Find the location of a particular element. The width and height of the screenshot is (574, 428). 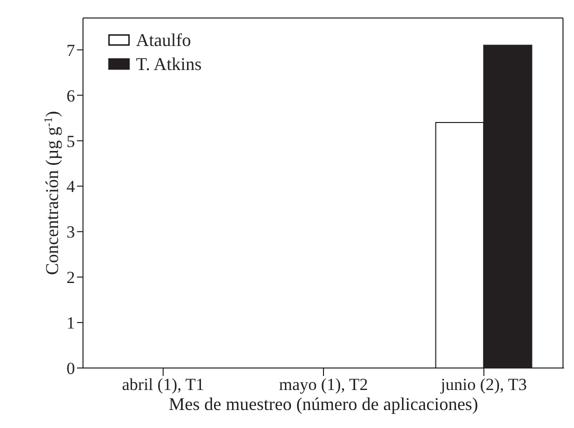

y-tick-label: 1 is located at coordinates (70, 323).